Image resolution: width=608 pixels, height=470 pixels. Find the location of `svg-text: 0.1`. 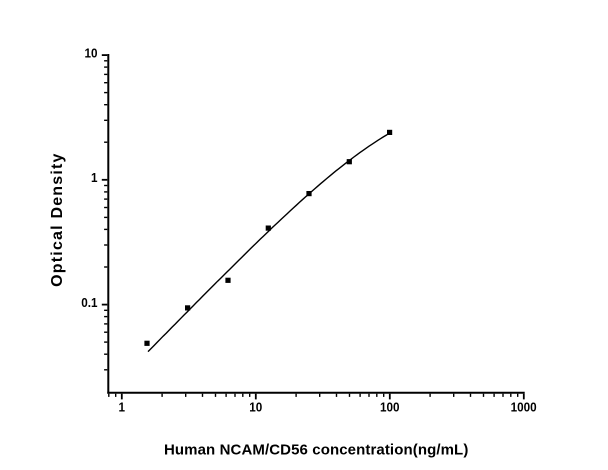

svg-text: 0.1 is located at coordinates (89, 302).